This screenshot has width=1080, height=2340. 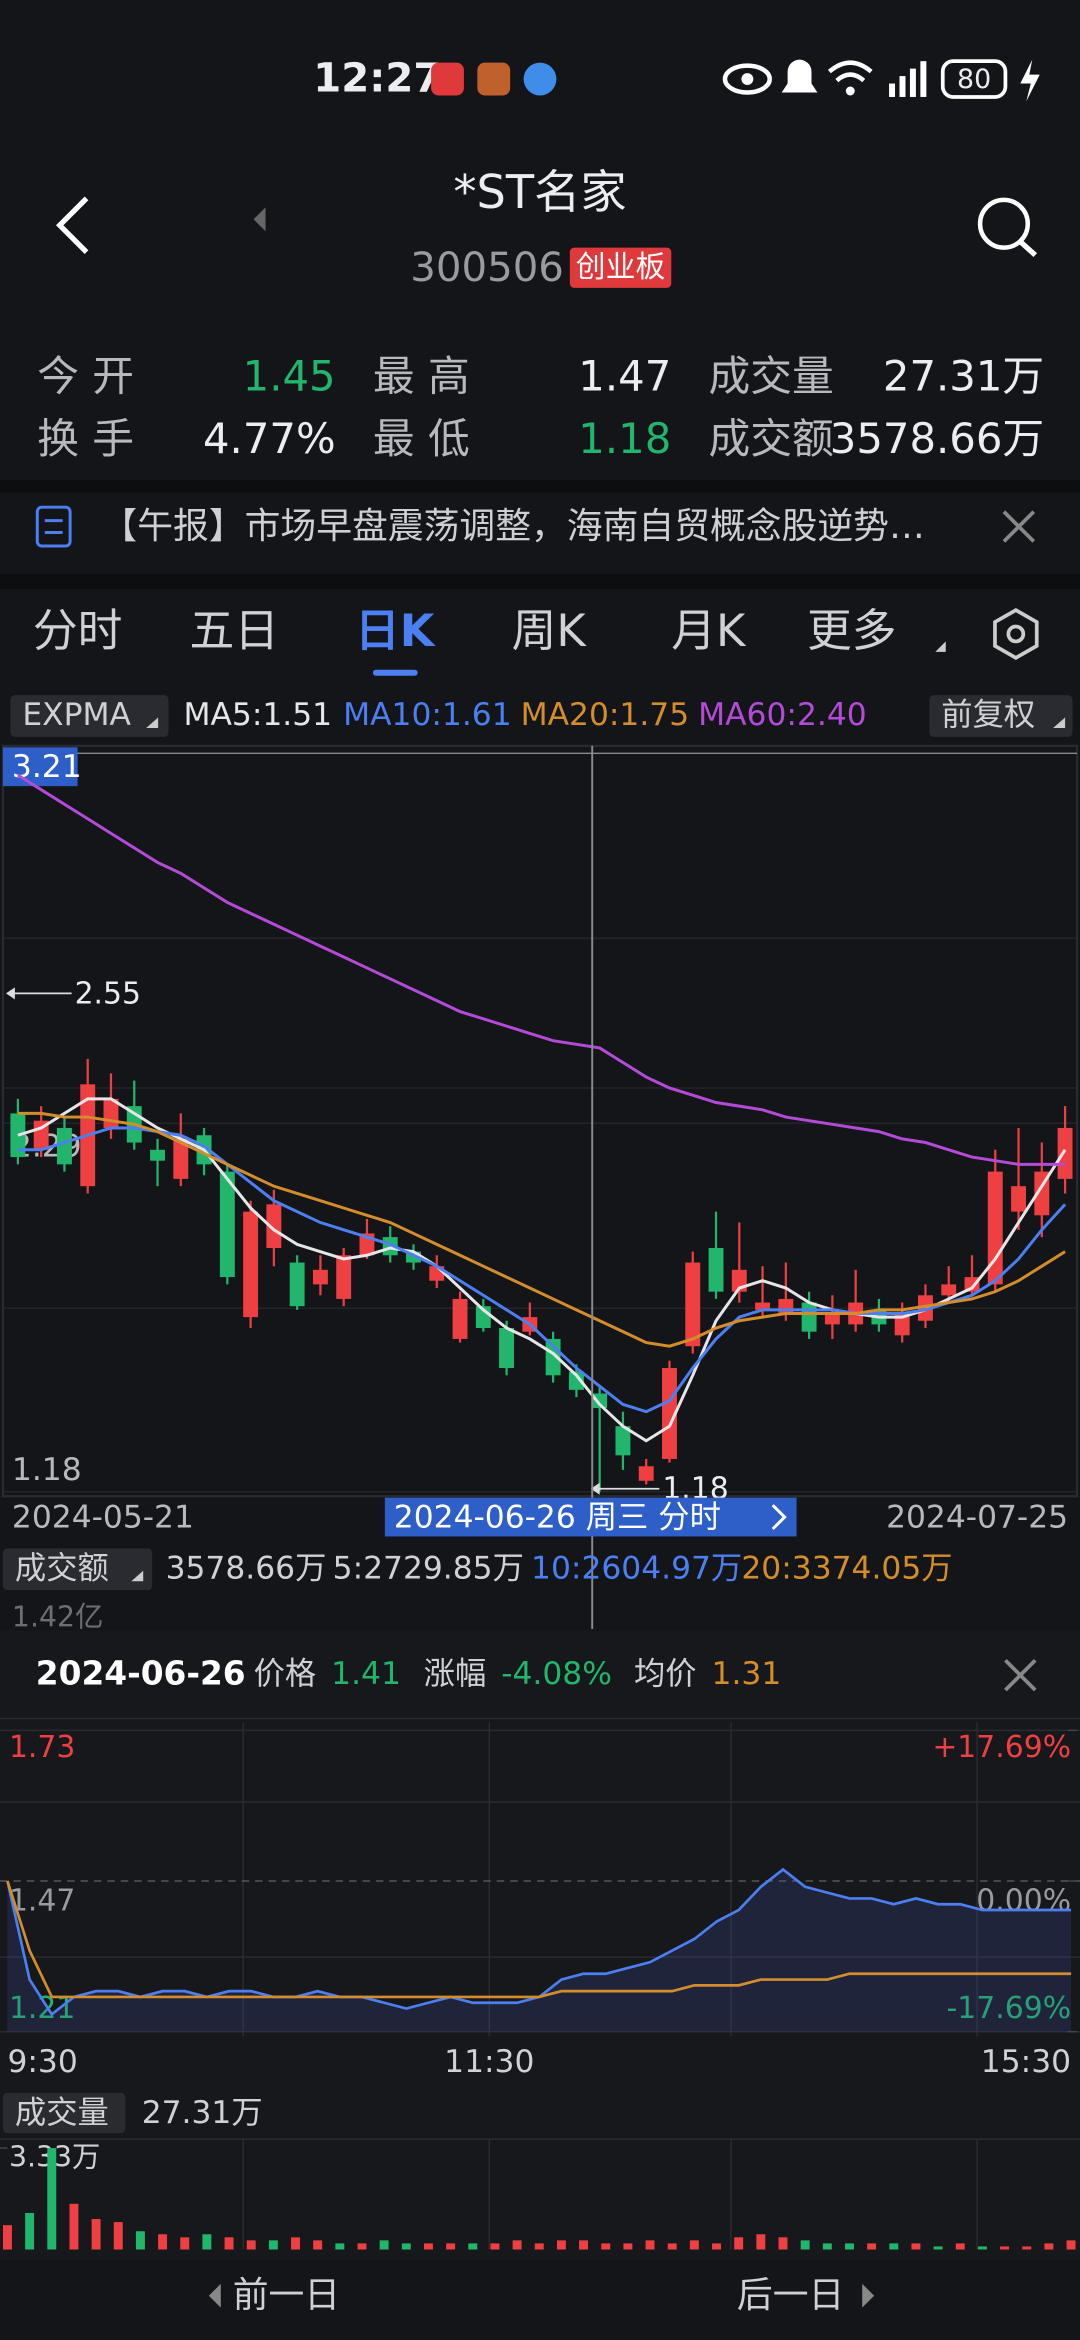 I want to click on ma-label: MA20:1.75, so click(x=605, y=715).